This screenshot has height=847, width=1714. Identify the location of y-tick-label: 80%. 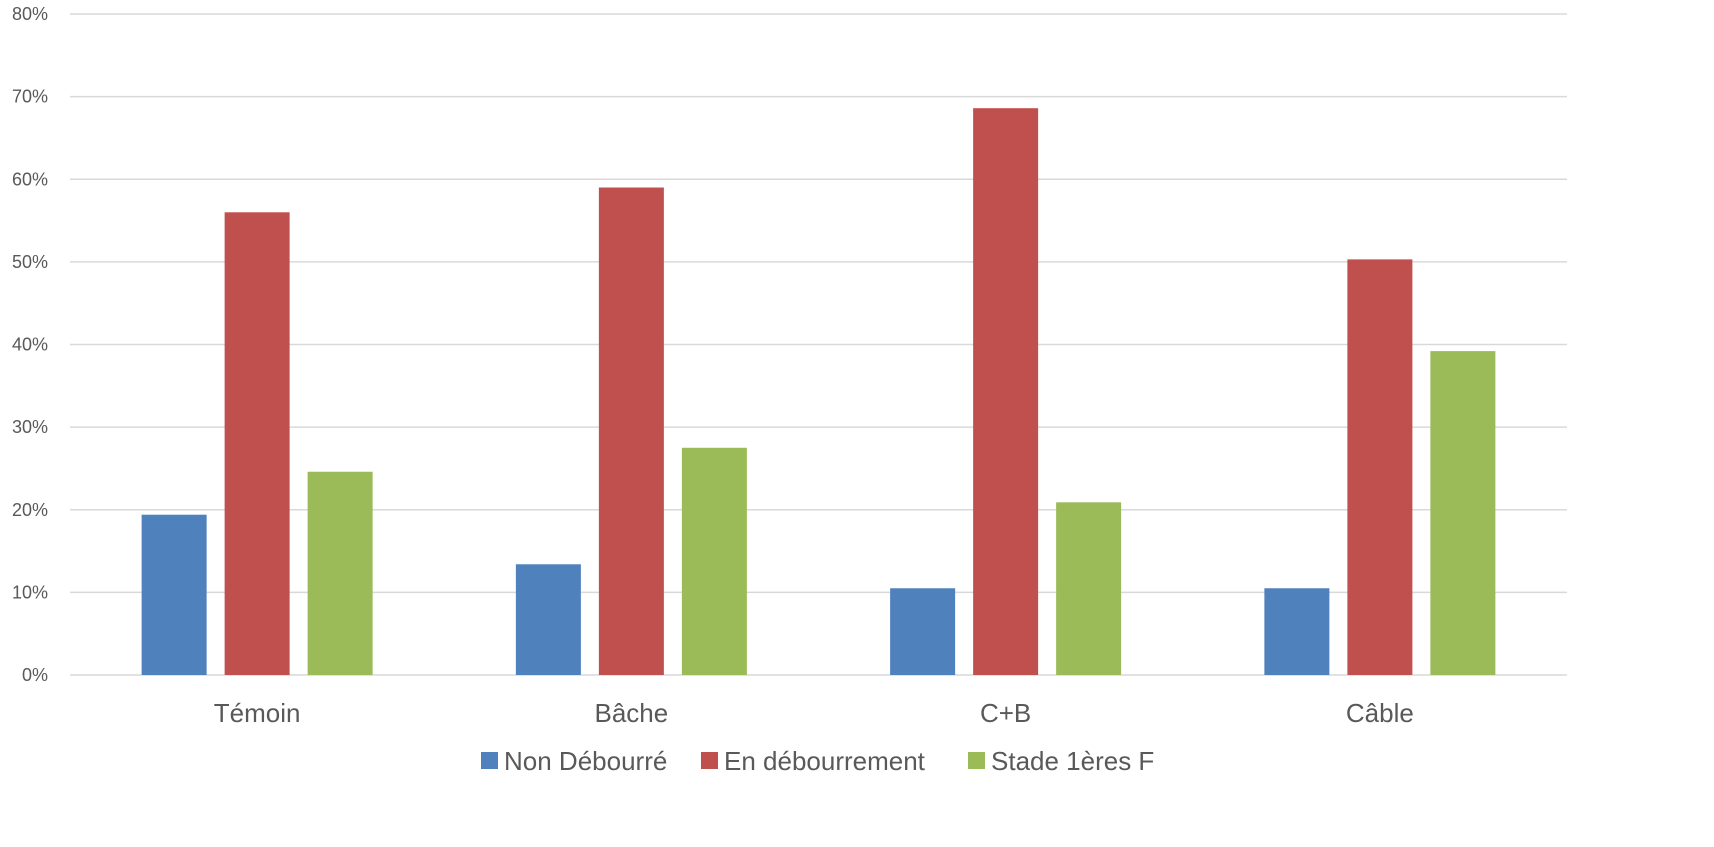
(30, 14).